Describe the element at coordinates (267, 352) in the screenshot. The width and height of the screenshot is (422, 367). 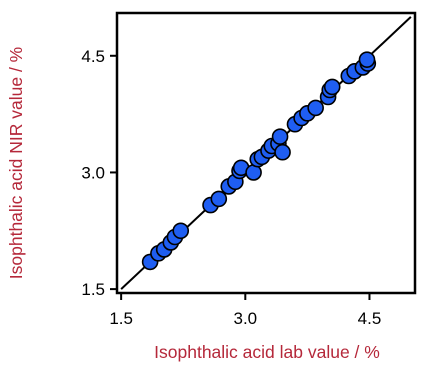
I see `x-axis-title: Isophthalic acid lab value / %` at that location.